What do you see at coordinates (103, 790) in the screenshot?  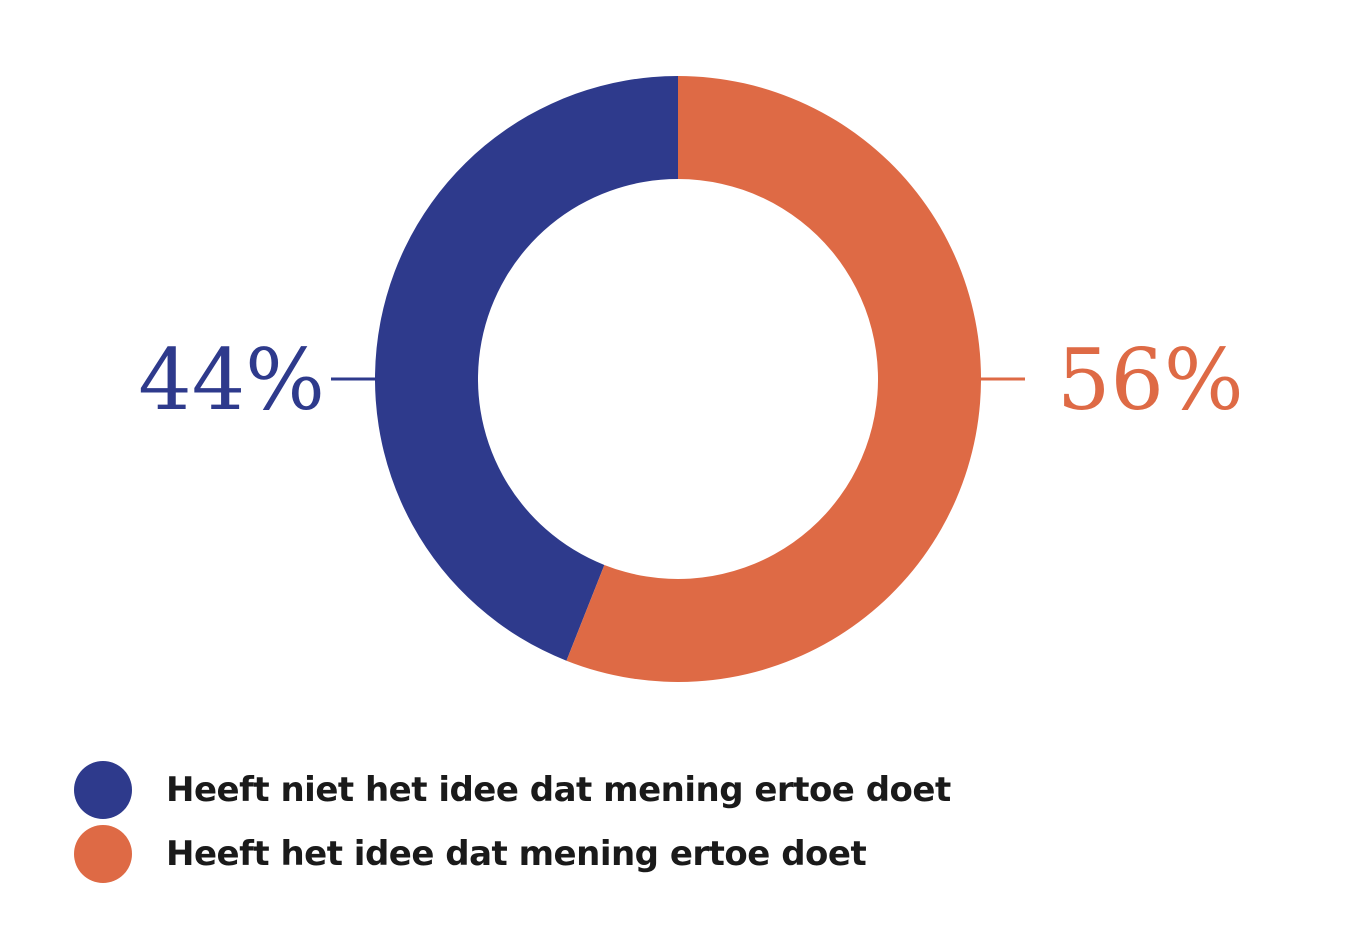 I see `legend-swatch-not-matter` at bounding box center [103, 790].